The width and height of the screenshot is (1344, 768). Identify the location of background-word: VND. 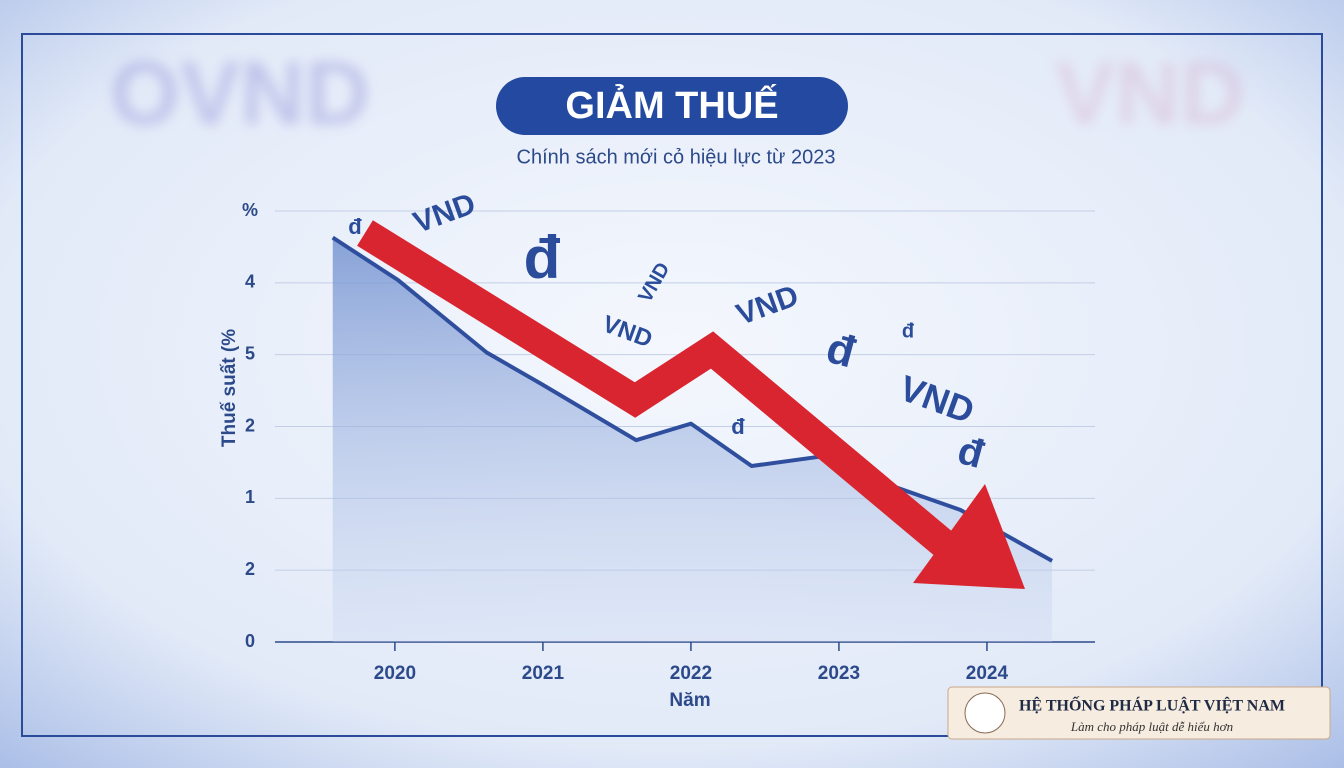
(1150, 94).